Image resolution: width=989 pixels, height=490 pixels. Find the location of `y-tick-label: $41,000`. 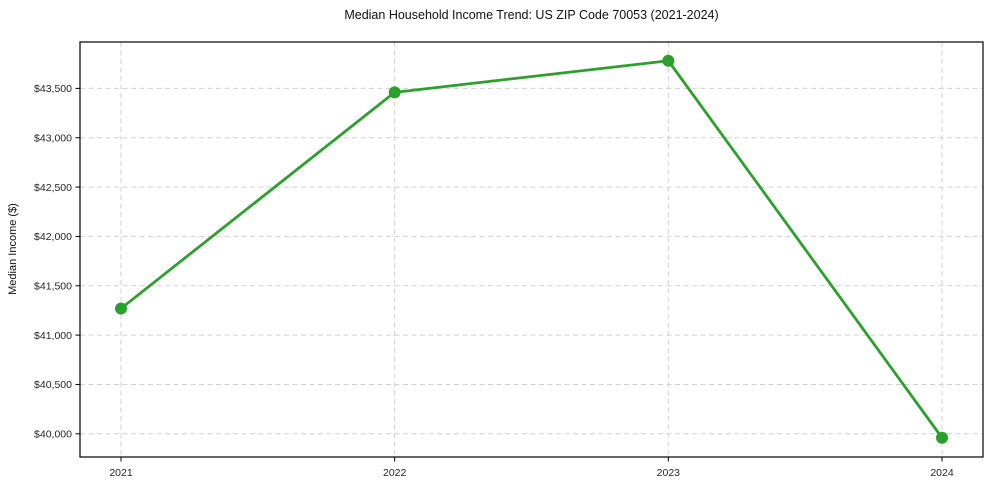

y-tick-label: $41,000 is located at coordinates (53, 336).